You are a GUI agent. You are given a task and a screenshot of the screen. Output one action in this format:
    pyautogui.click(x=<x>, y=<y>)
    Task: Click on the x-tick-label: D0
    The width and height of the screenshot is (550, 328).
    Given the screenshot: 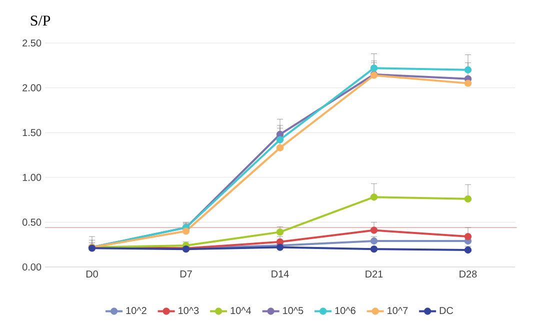 What is the action you would take?
    pyautogui.click(x=92, y=274)
    